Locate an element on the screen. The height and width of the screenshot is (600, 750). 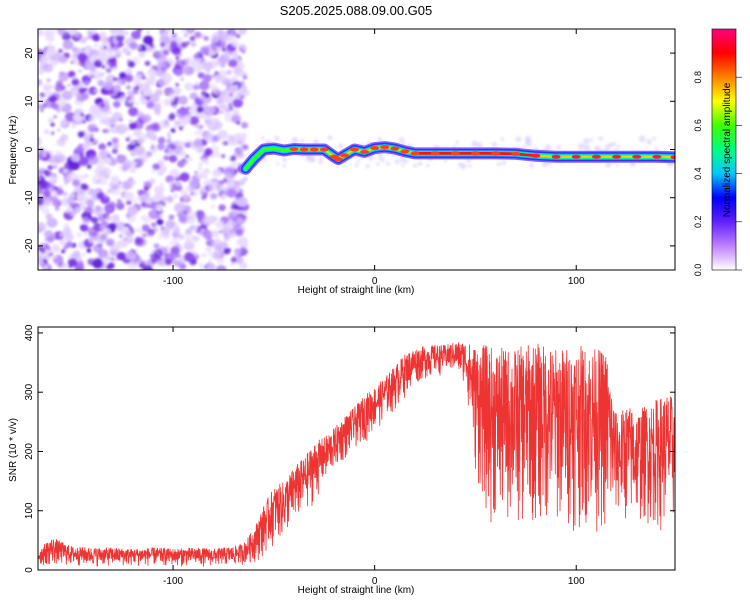
y-tick-label: 200 is located at coordinates (29, 451).